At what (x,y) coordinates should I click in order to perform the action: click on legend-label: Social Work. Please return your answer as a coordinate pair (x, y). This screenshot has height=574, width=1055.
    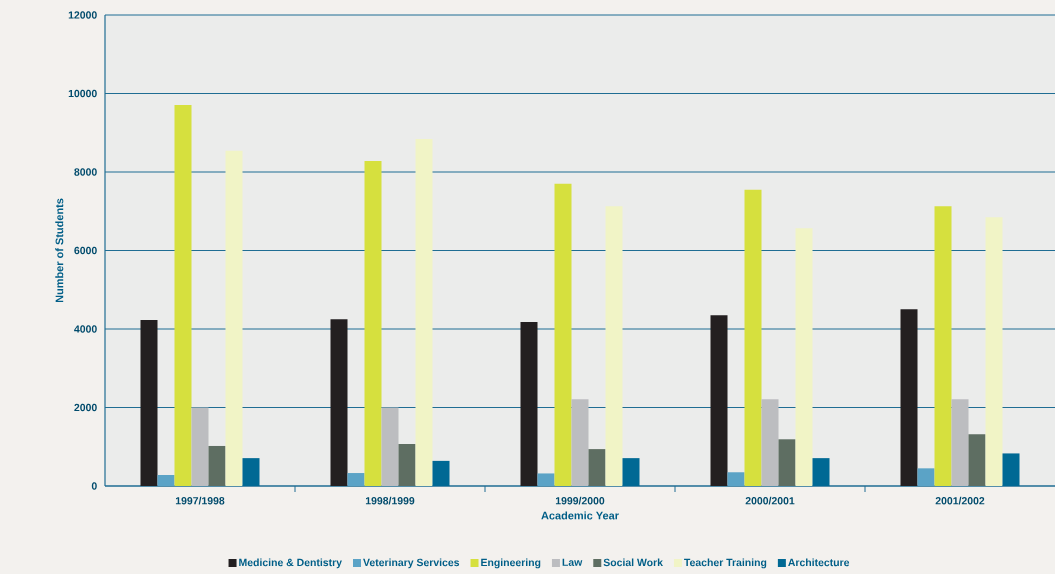
    Looking at the image, I should click on (633, 562).